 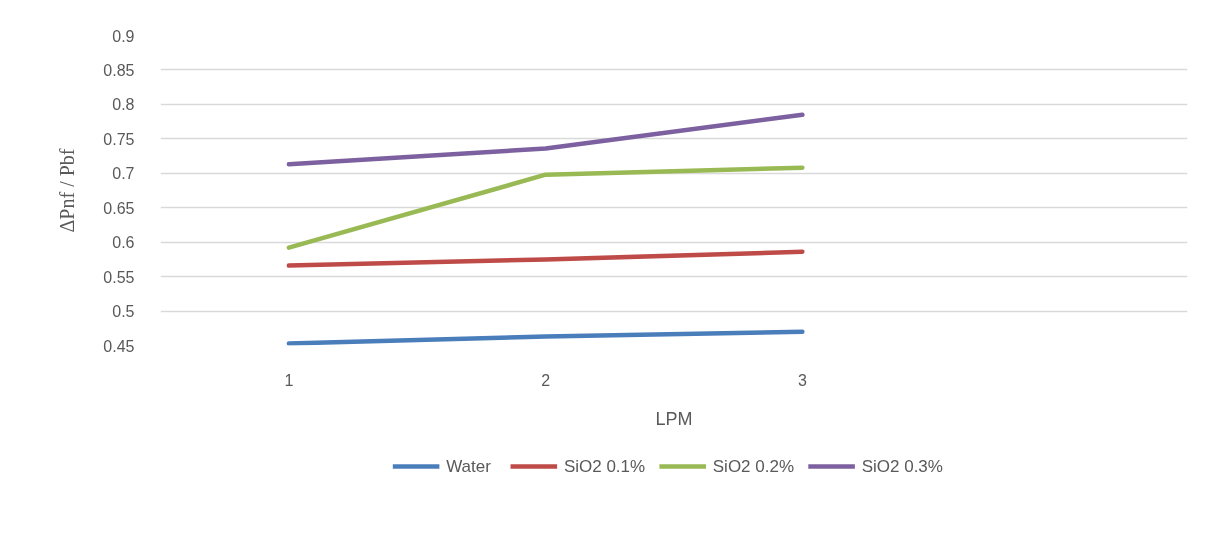 What do you see at coordinates (119, 346) in the screenshot?
I see `y-tick-label: 0.45` at bounding box center [119, 346].